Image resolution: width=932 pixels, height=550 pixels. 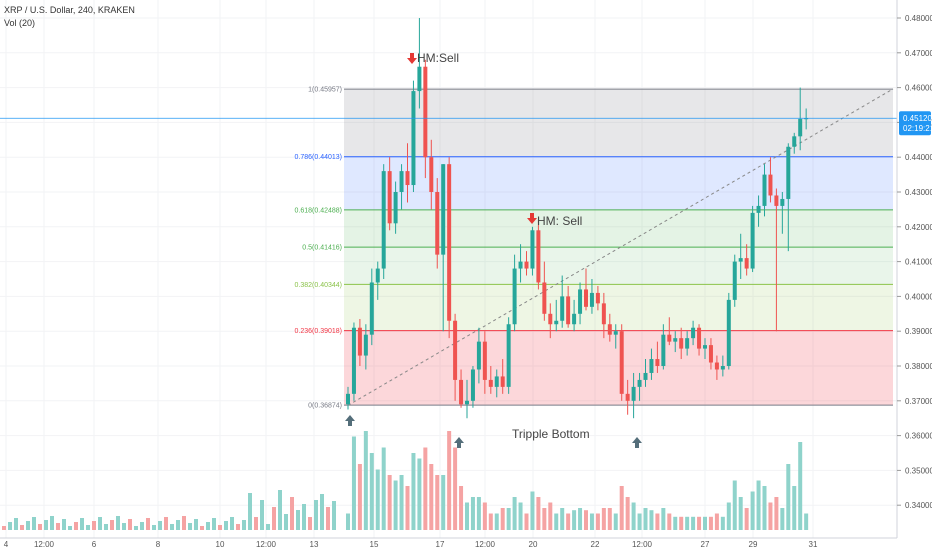 I want to click on fib-level-label: 0.236(0.39018), so click(x=318, y=331).